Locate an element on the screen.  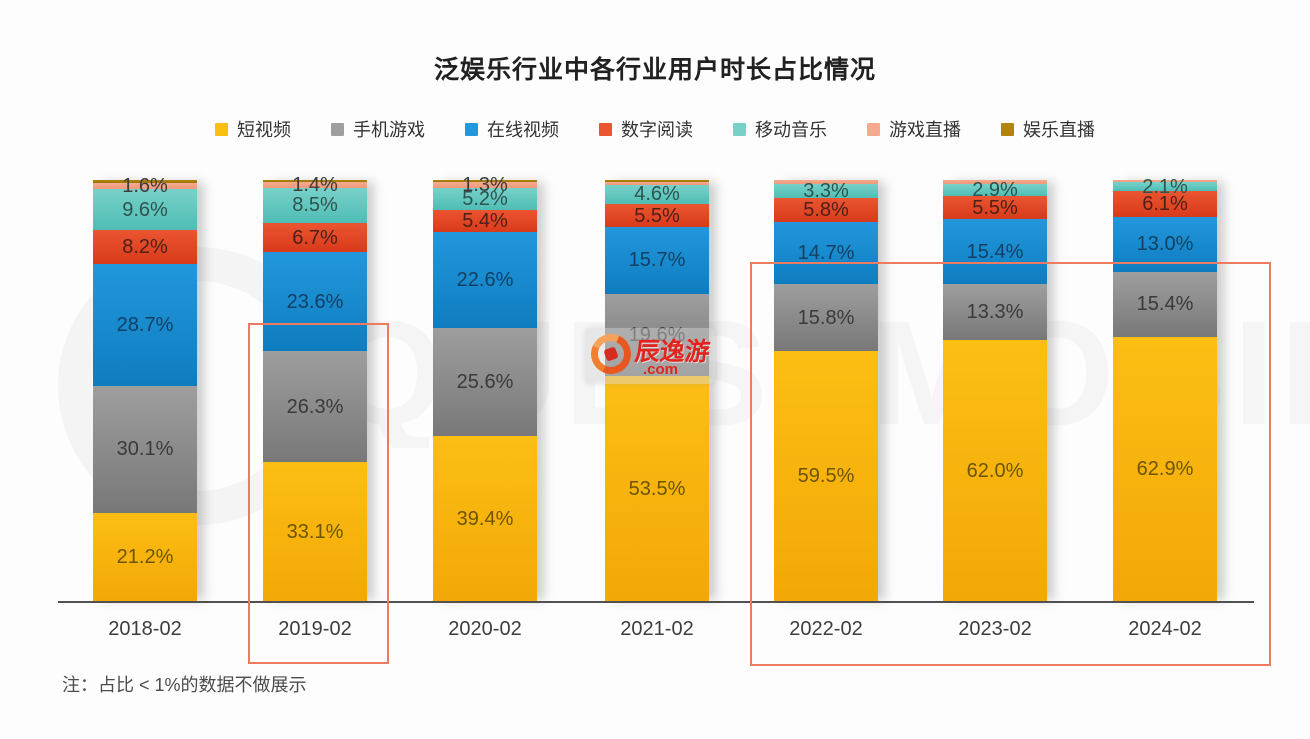
segment-value-label: 5.4% is located at coordinates (485, 220).